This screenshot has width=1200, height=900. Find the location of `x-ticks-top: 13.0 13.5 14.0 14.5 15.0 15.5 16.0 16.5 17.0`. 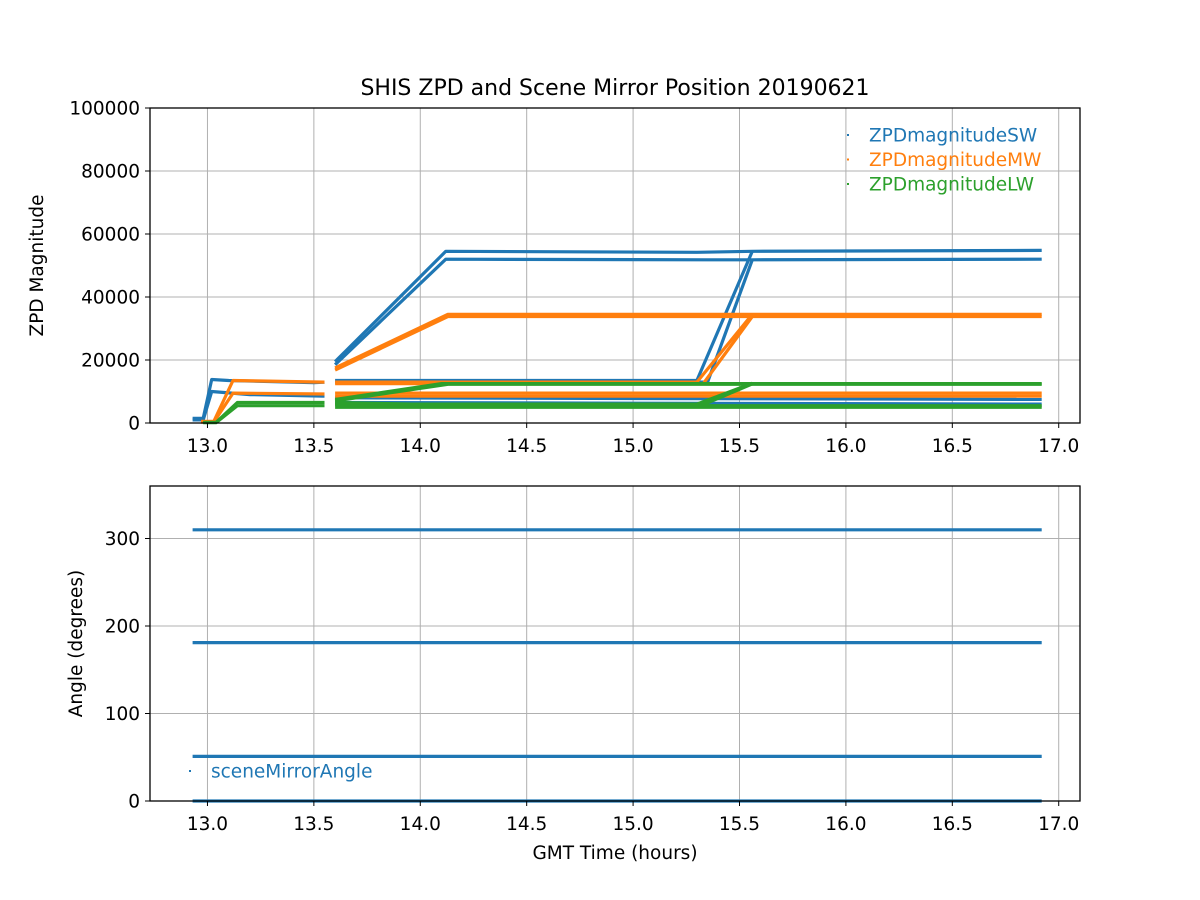

x-ticks-top: 13.0 13.5 14.0 14.5 15.0 15.5 16.0 16.5 17.0 is located at coordinates (633, 440).